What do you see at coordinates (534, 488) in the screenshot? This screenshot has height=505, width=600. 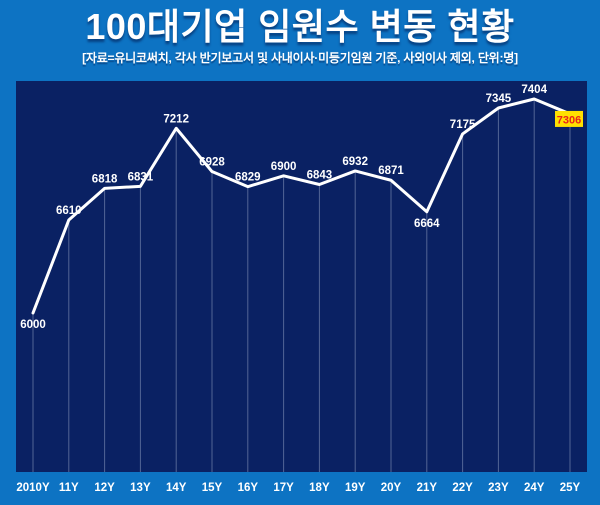 I see `x-axis-label: 24Y` at bounding box center [534, 488].